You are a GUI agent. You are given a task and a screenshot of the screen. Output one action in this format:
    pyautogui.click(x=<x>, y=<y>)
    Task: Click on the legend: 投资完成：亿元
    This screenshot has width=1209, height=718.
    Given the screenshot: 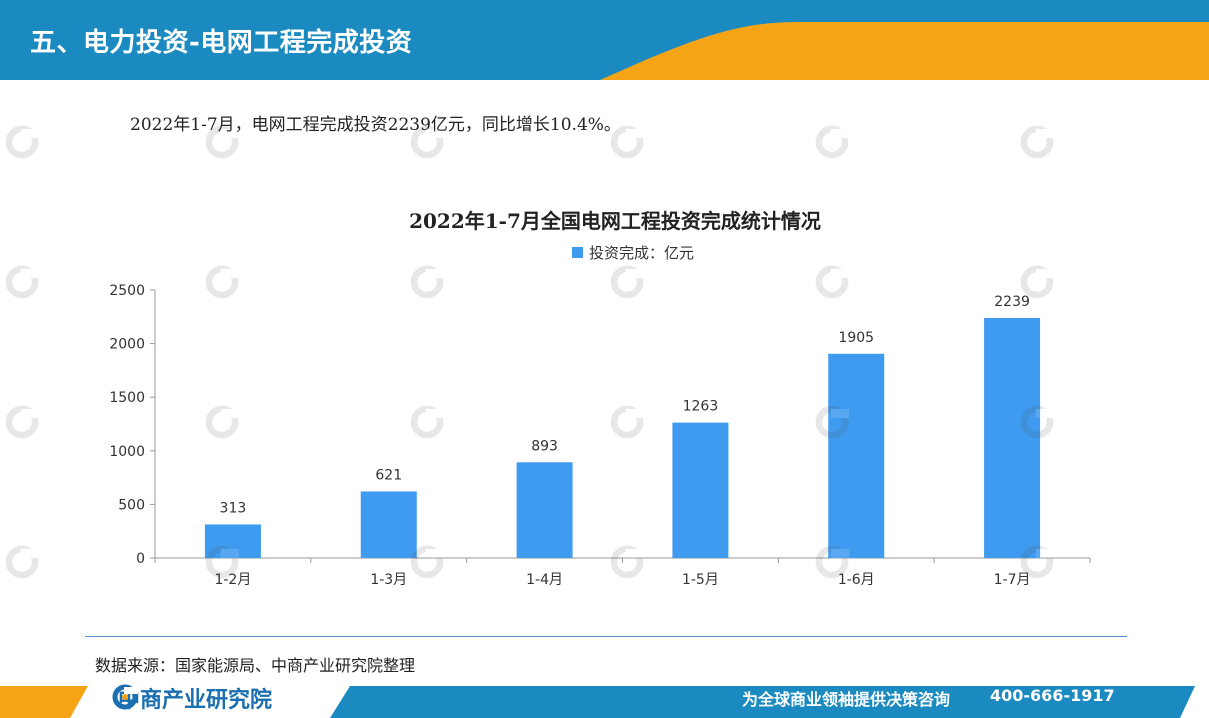 What is the action you would take?
    pyautogui.click(x=633, y=253)
    